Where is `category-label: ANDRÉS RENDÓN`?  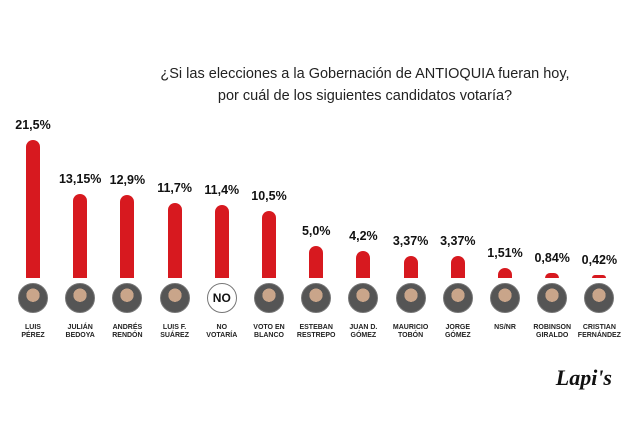
category-label: ANDRÉS RENDÓN is located at coordinates (127, 331).